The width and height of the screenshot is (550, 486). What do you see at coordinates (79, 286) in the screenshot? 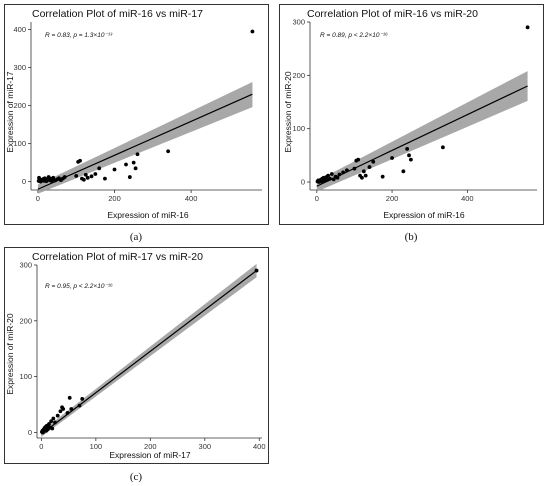
I see `stat-annotation: R = 0.95, p < 2.2×10⁻¹⁶` at bounding box center [79, 286].